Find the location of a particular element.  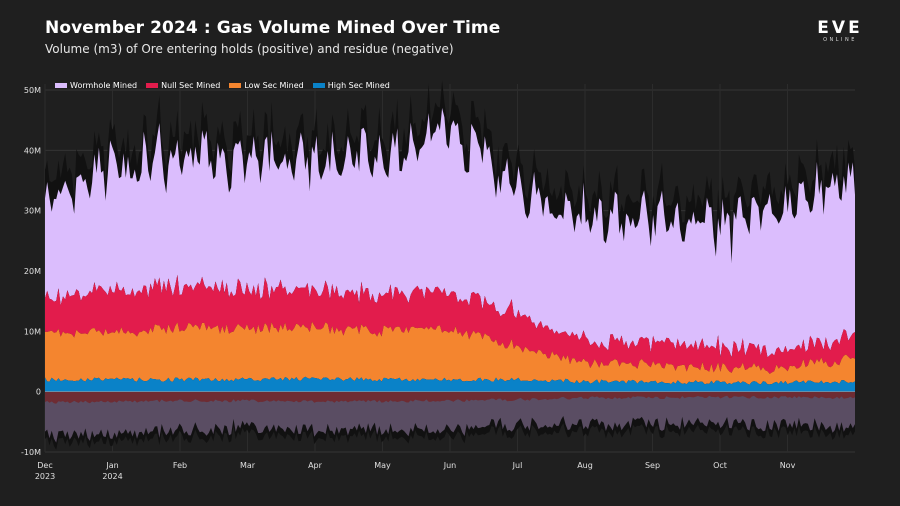

legend-label-wormhole: Wormhole Mined is located at coordinates (104, 85).